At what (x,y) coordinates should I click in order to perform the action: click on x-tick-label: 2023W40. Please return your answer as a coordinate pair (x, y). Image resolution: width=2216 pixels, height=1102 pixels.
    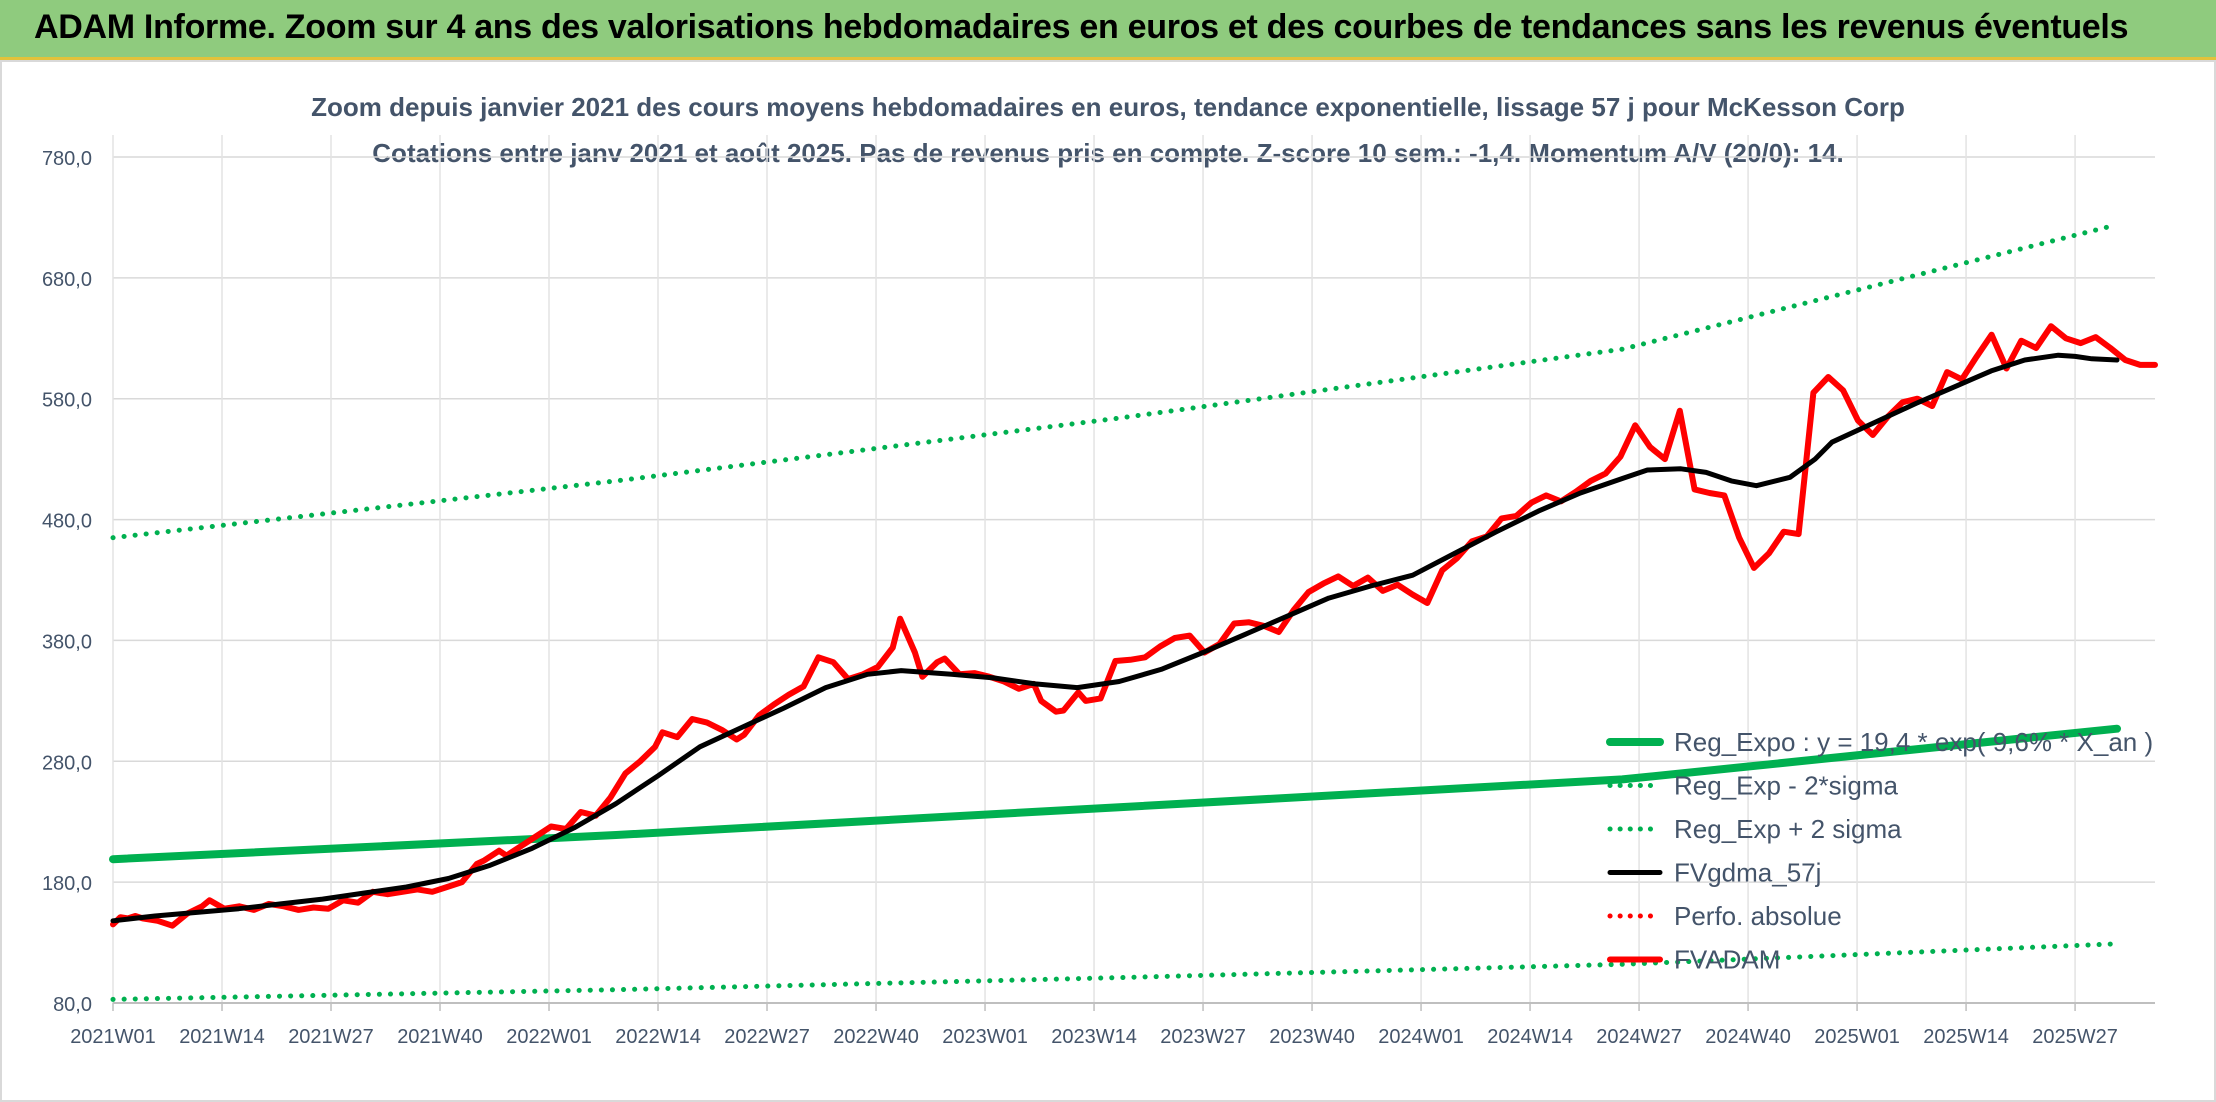
    Looking at the image, I should click on (1312, 1037).